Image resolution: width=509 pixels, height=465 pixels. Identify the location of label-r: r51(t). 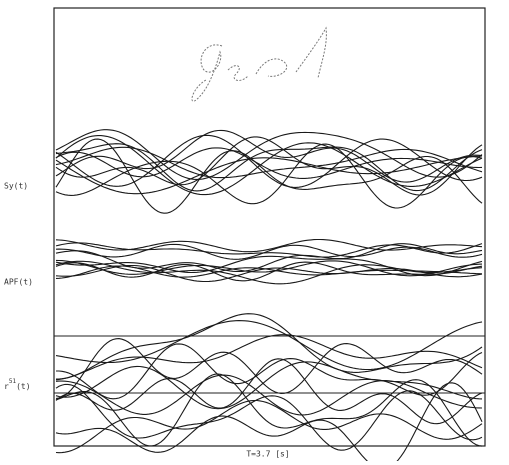
(17, 384).